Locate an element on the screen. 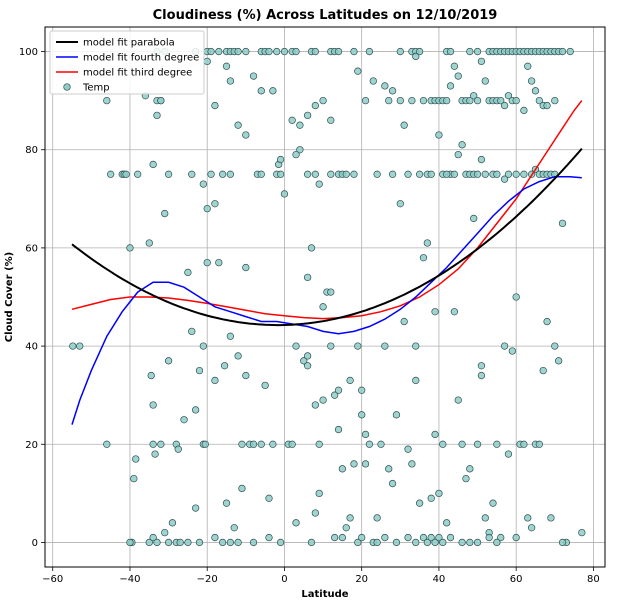 The height and width of the screenshot is (603, 629). x-tick-label: 0 is located at coordinates (284, 579).